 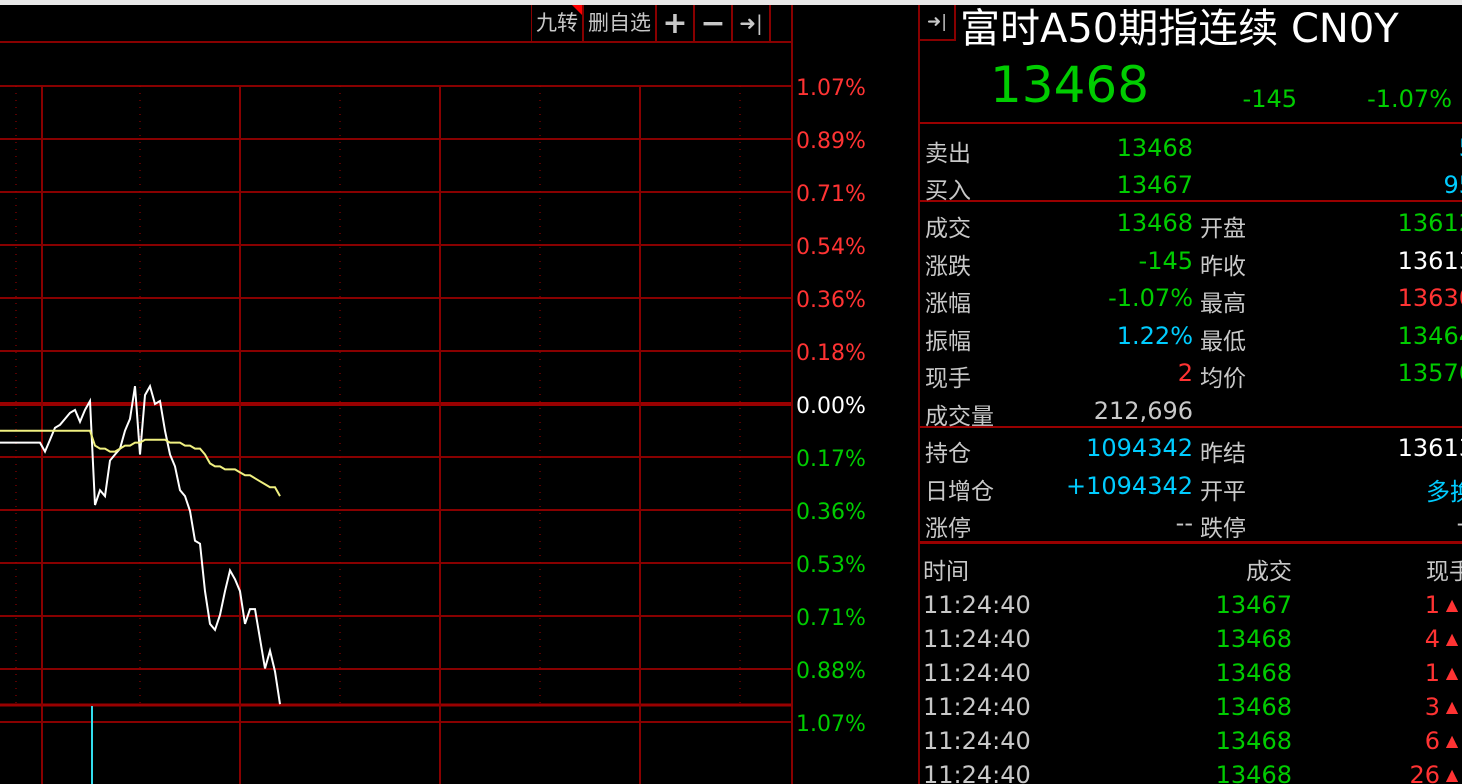 What do you see at coordinates (1444, 572) in the screenshot?
I see `trades-header-volume: 现手` at bounding box center [1444, 572].